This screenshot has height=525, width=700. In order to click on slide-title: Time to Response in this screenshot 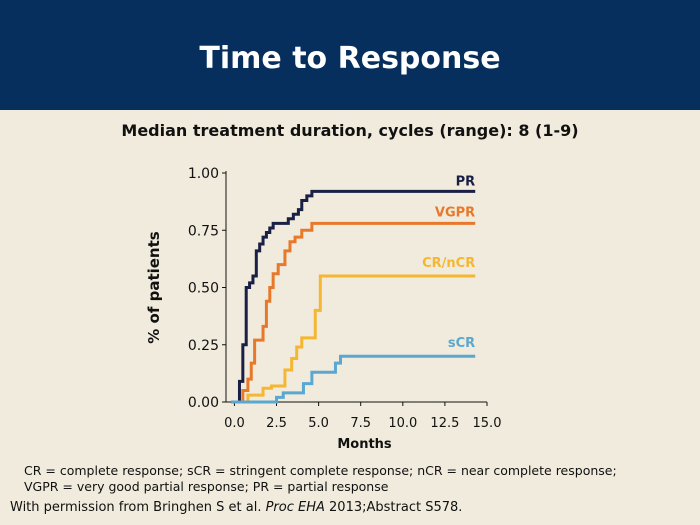, I will do `click(350, 58)`.